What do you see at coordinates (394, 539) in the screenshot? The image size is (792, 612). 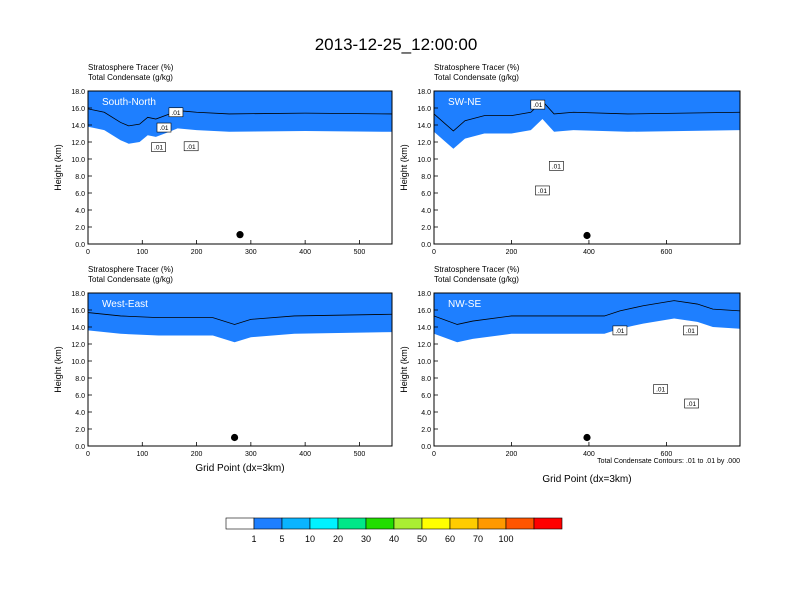 I see `colorbar-label: 40` at bounding box center [394, 539].